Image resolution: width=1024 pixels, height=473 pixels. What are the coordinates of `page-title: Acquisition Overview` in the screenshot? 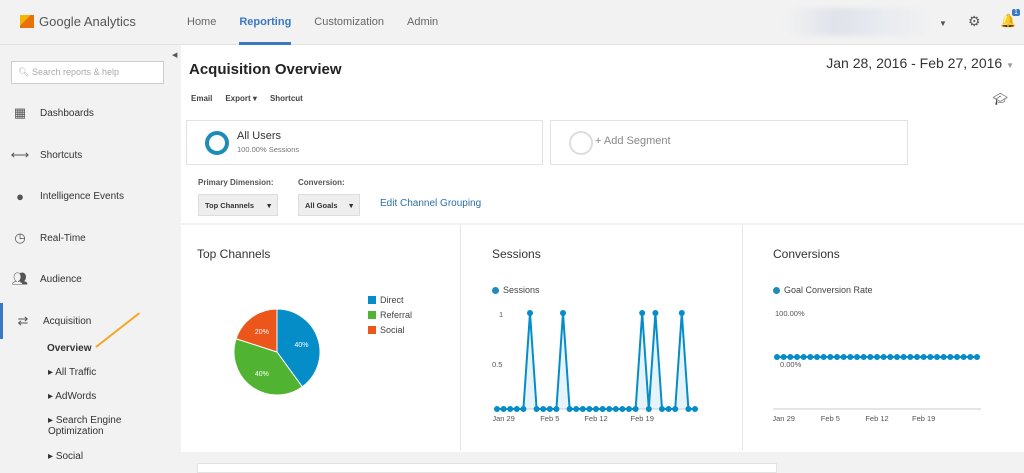 It's located at (265, 69).